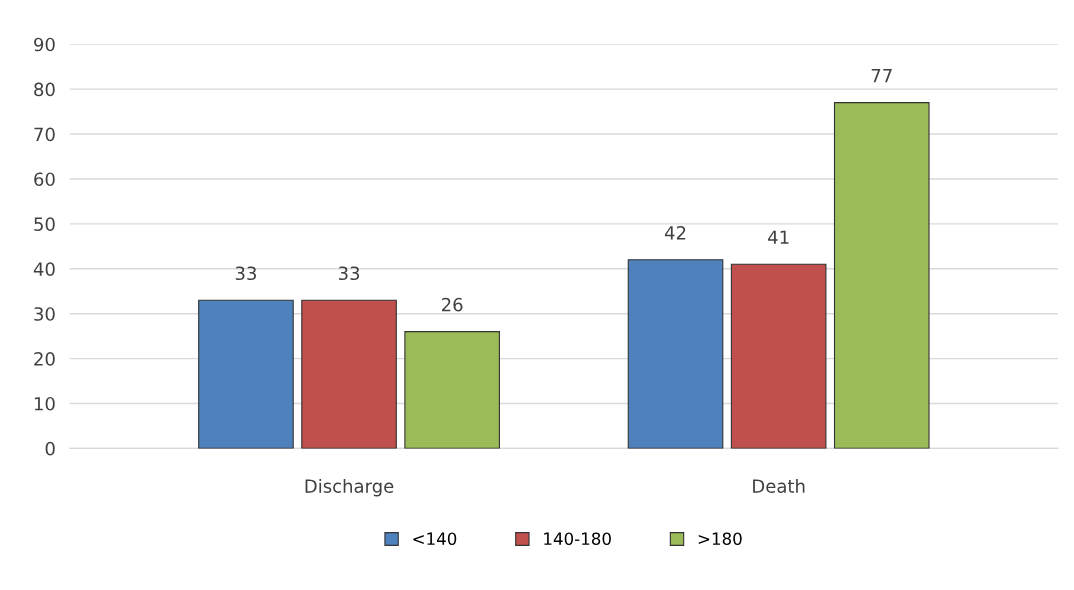 This screenshot has width=1074, height=590. Describe the element at coordinates (881, 76) in the screenshot. I see `data-label: 77` at that location.